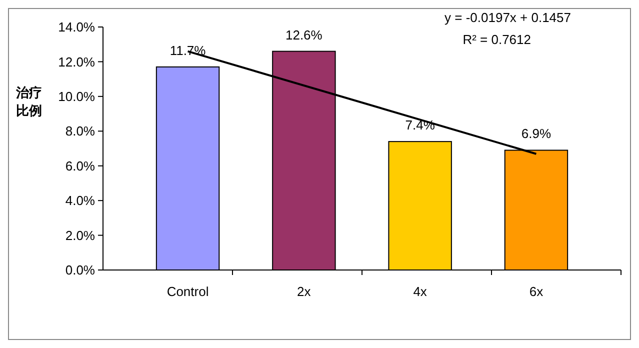 Image resolution: width=639 pixels, height=348 pixels. Describe the element at coordinates (536, 134) in the screenshot. I see `data-label: 6.9%` at that location.